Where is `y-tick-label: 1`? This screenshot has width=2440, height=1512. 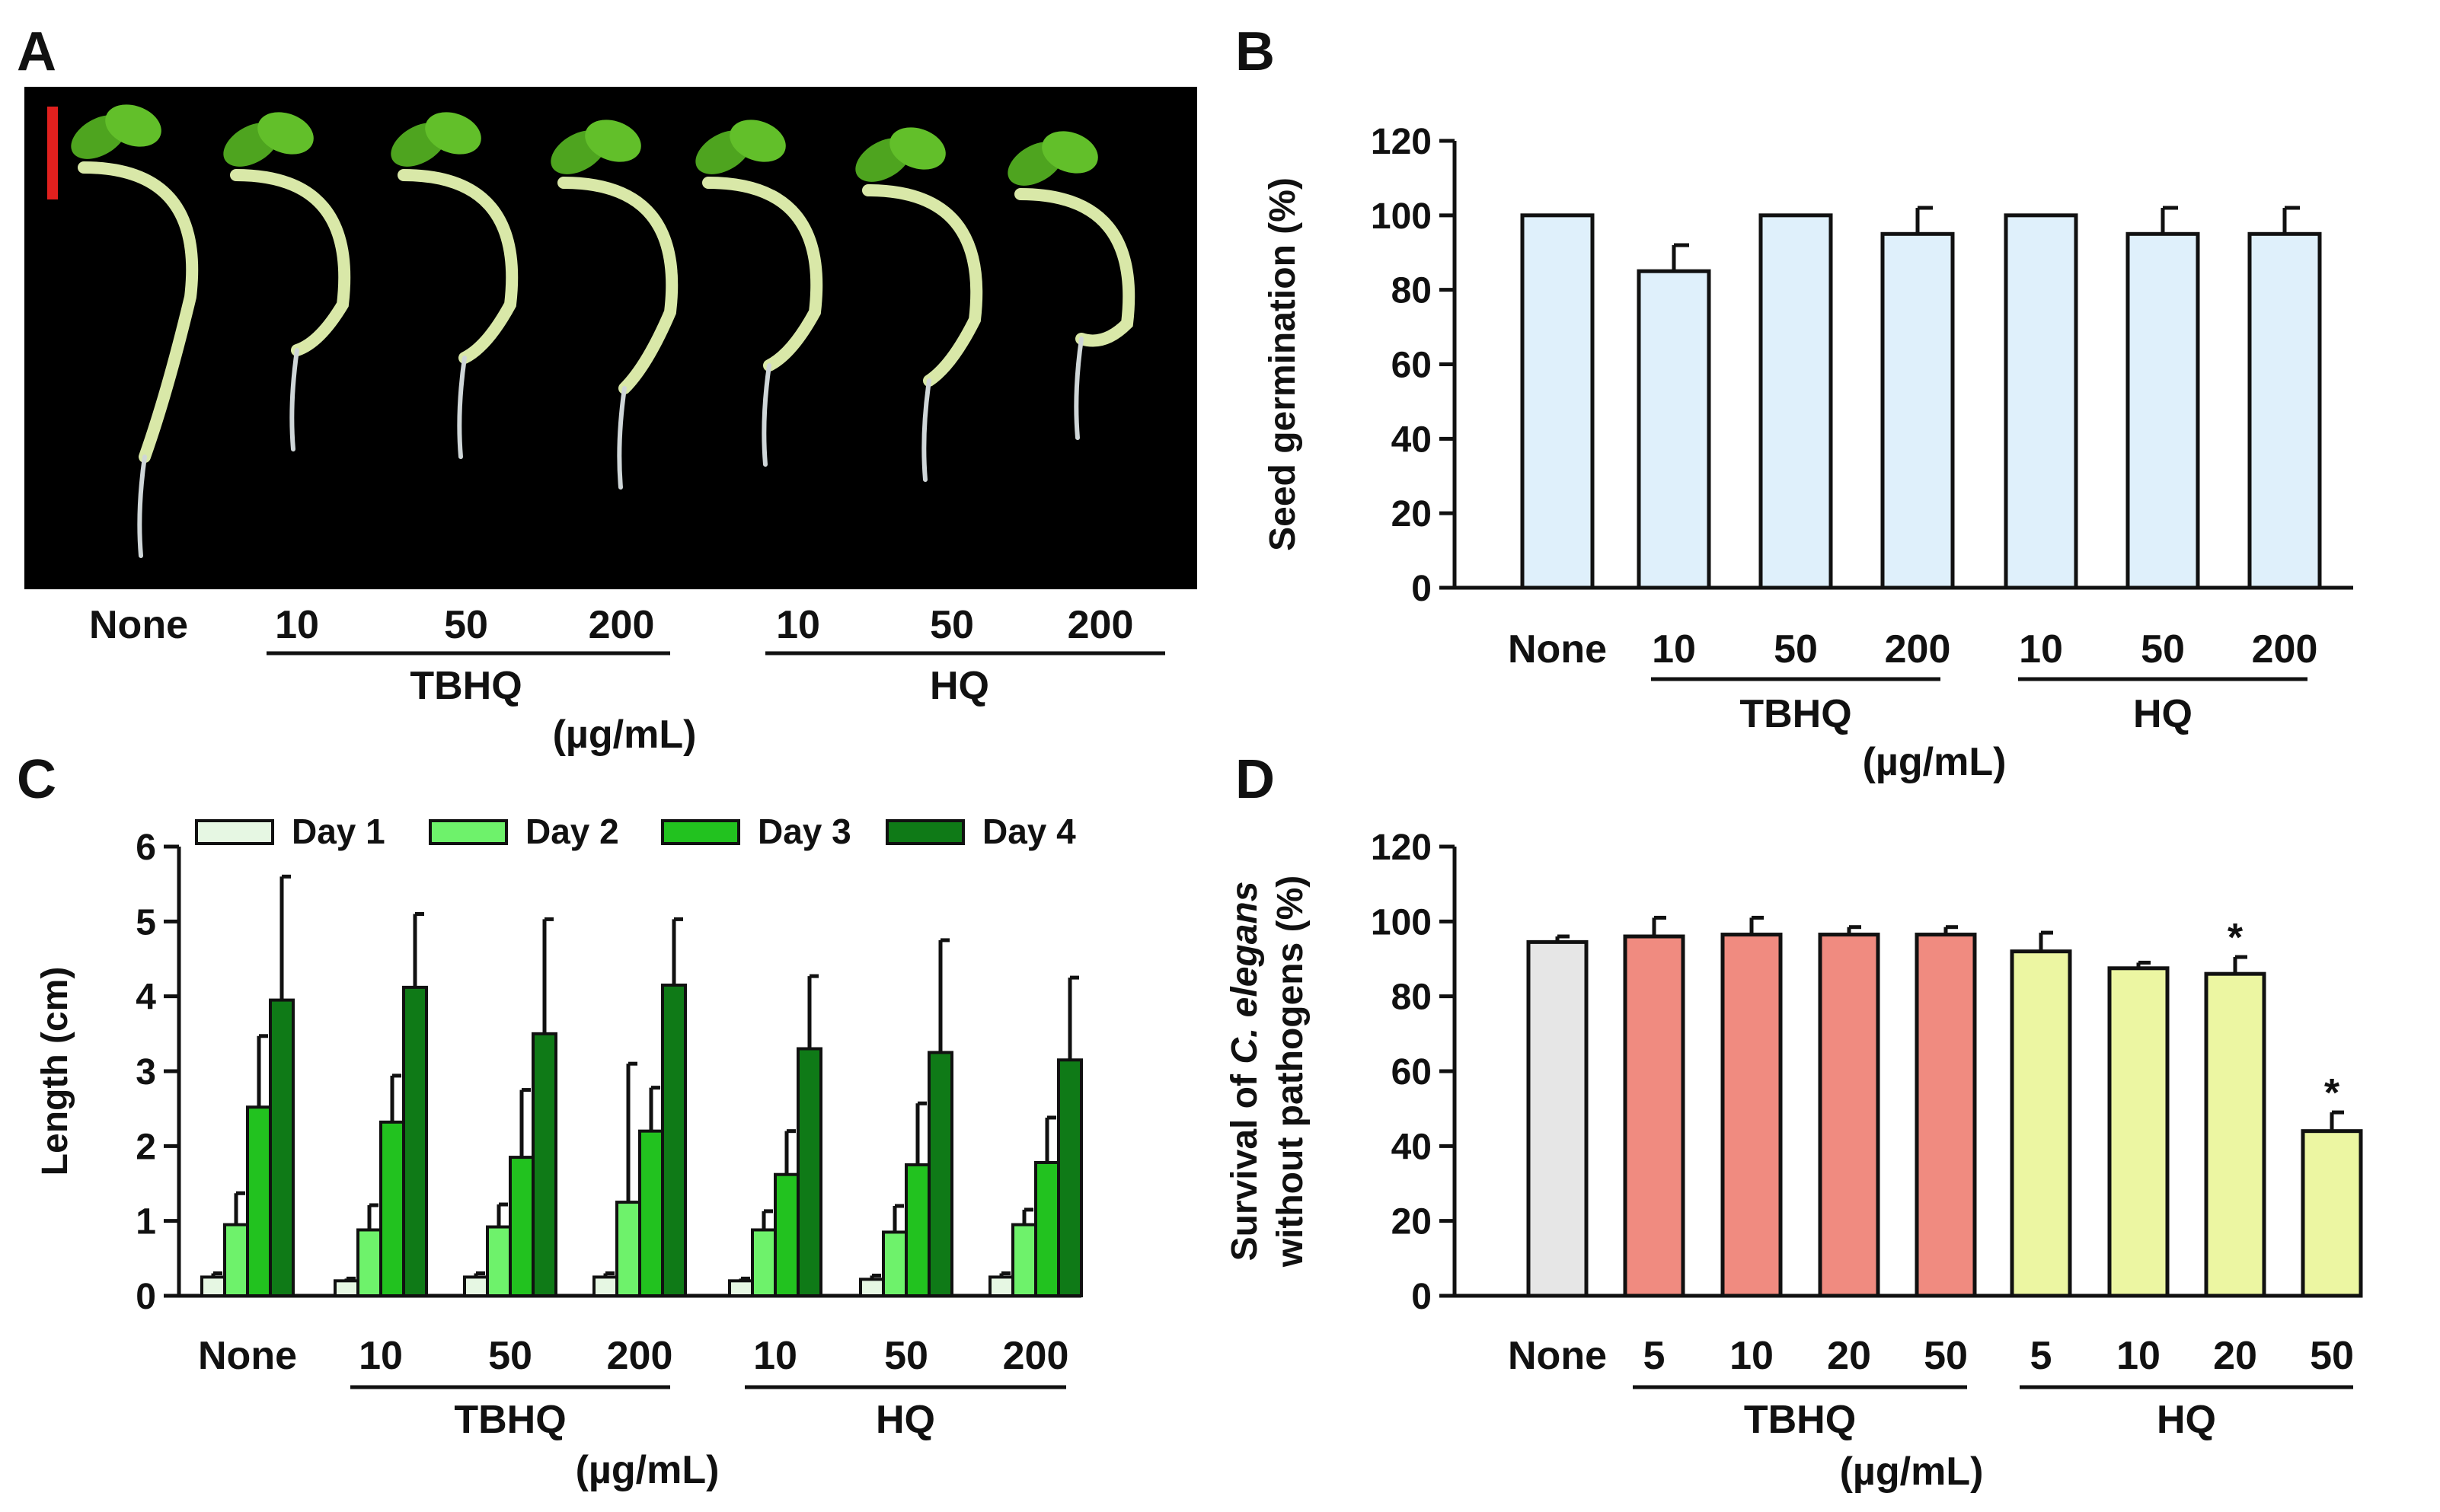 y-tick-label: 1 is located at coordinates (146, 1222).